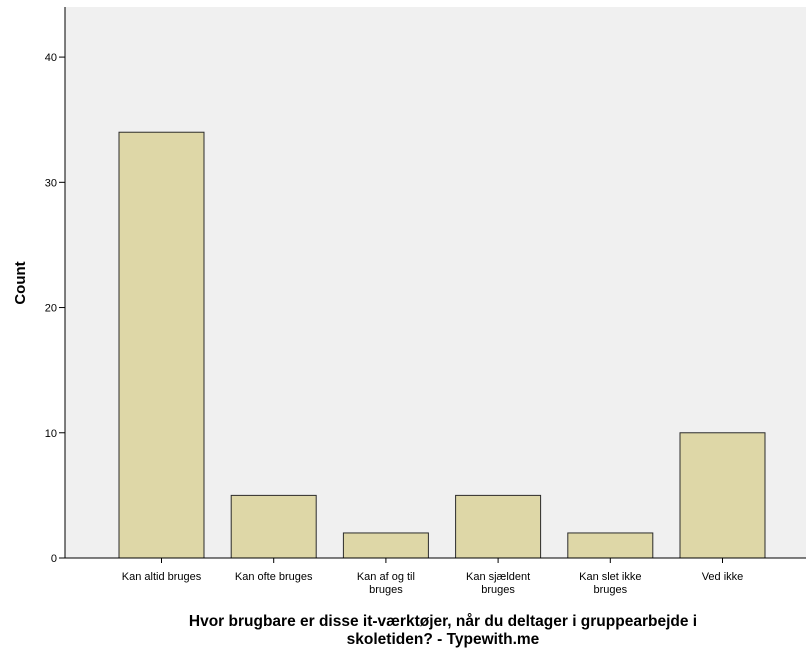 This screenshot has height=652, width=806. I want to click on x-tick-label-4-line-1: Kan sjældent, so click(498, 577).